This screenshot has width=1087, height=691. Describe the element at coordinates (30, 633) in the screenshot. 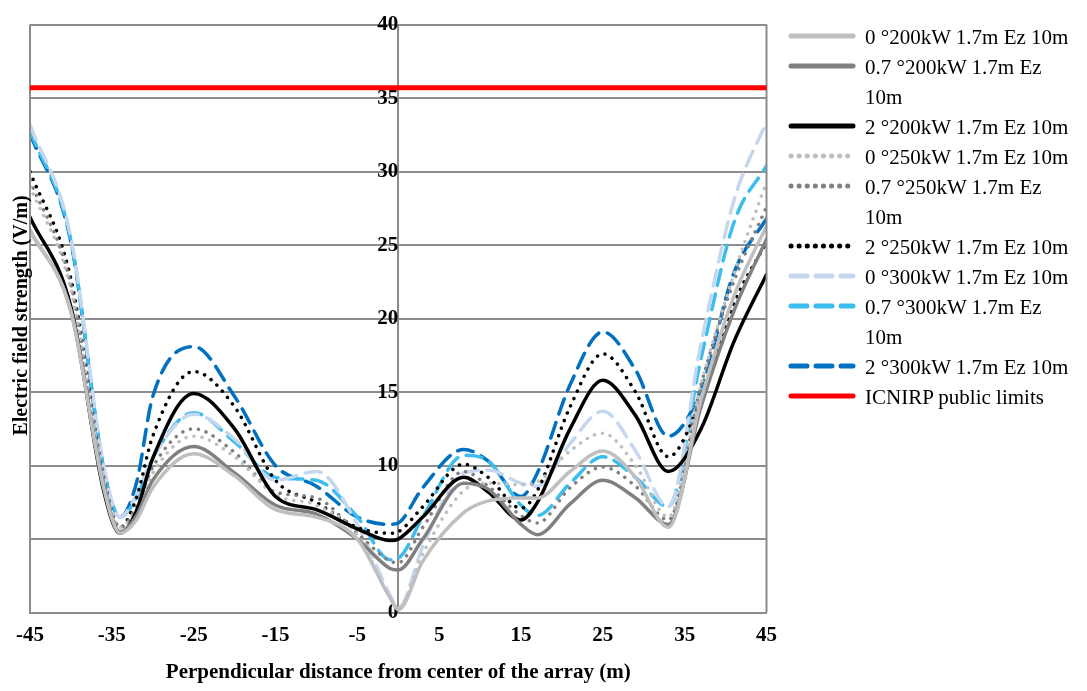

I see `x-tick-label: -45` at that location.